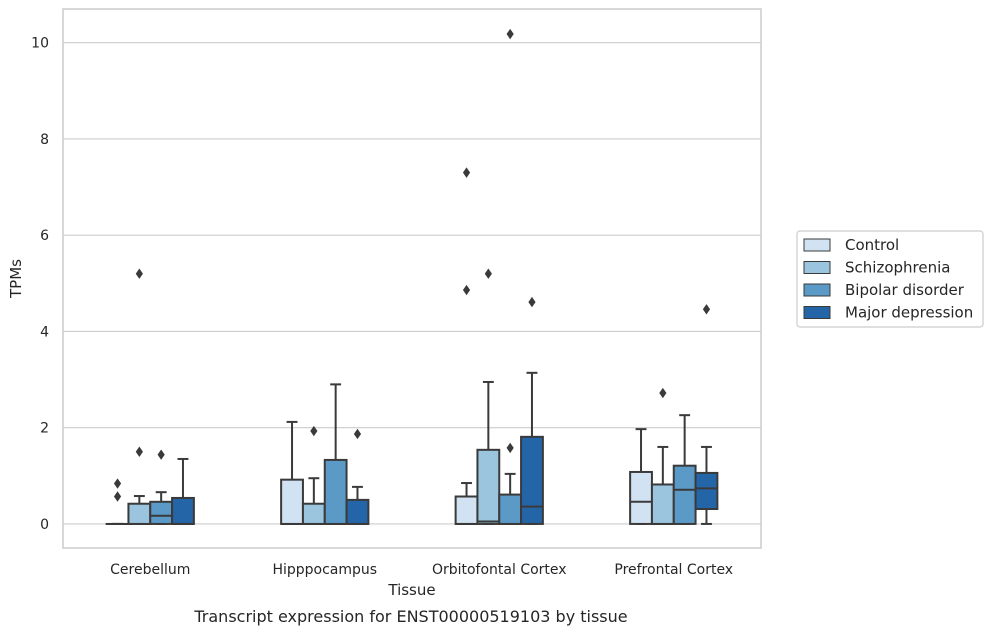  What do you see at coordinates (40, 284) in the screenshot?
I see `y-tick-labels: 0 2 4 6 8 10` at bounding box center [40, 284].